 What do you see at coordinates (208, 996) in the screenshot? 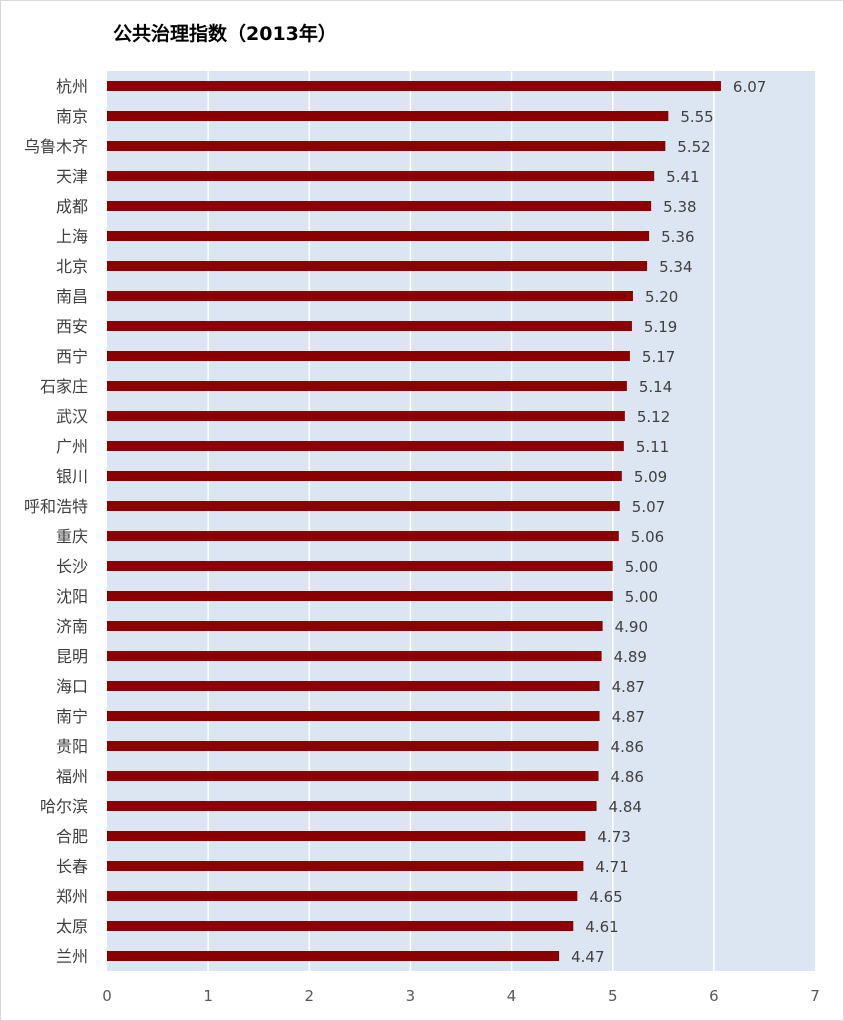
I see `x-tick-label: 1` at bounding box center [208, 996].